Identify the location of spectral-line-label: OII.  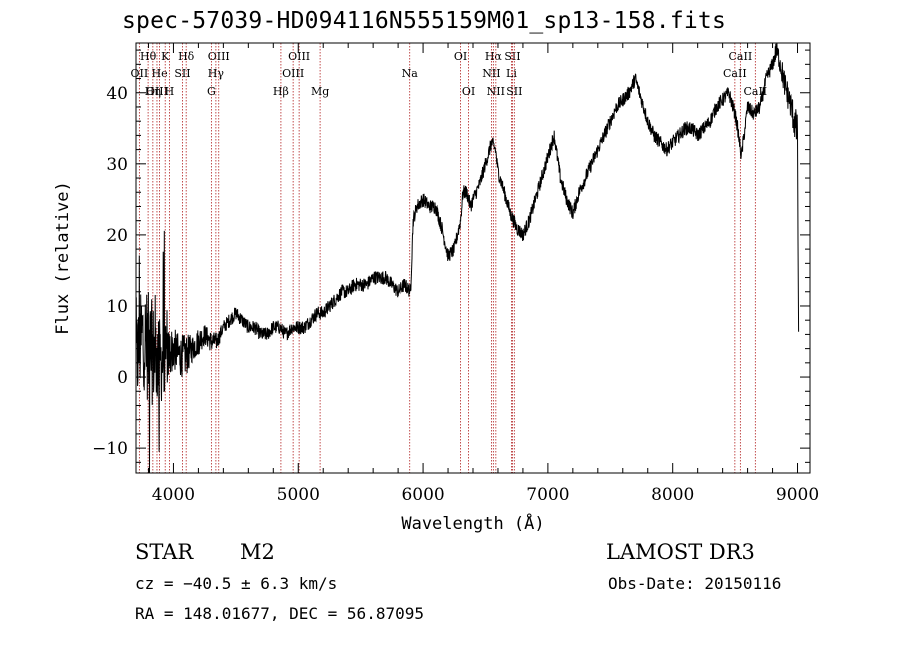
(140, 73).